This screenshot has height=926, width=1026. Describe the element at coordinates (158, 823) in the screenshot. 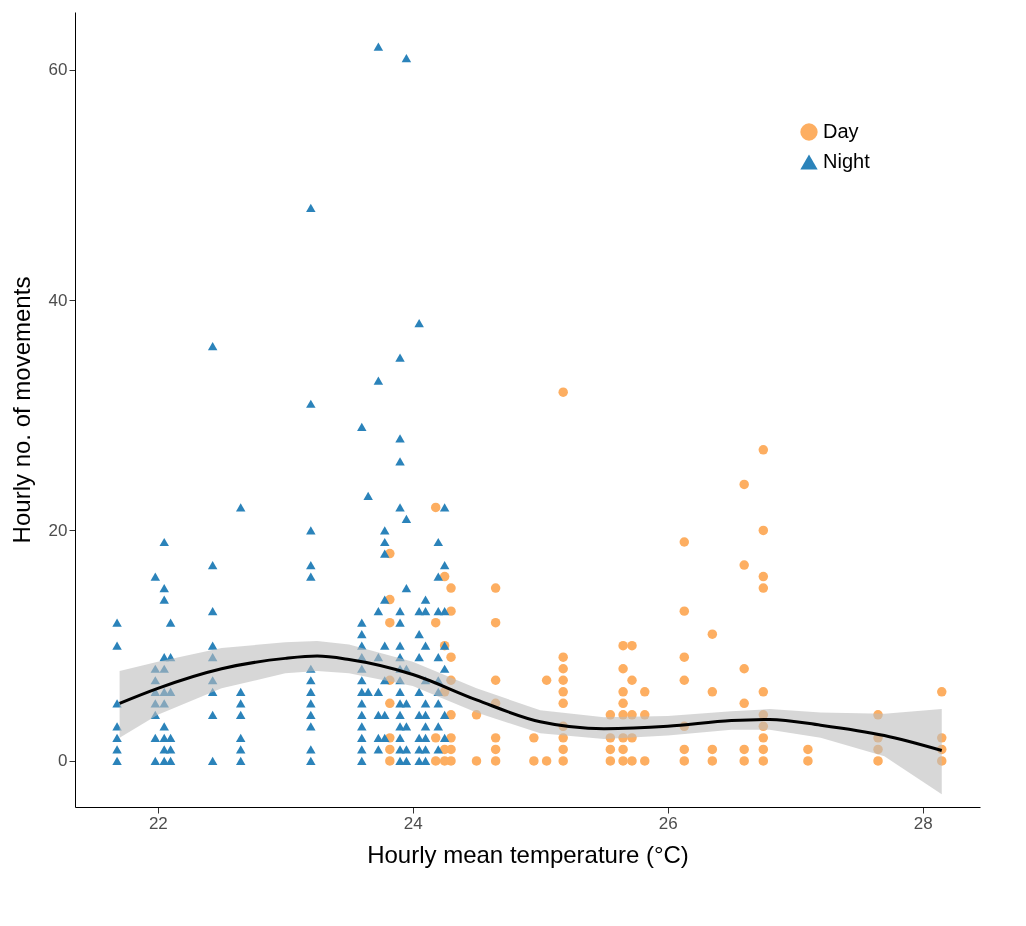

I see `x-tick-label: 22` at that location.